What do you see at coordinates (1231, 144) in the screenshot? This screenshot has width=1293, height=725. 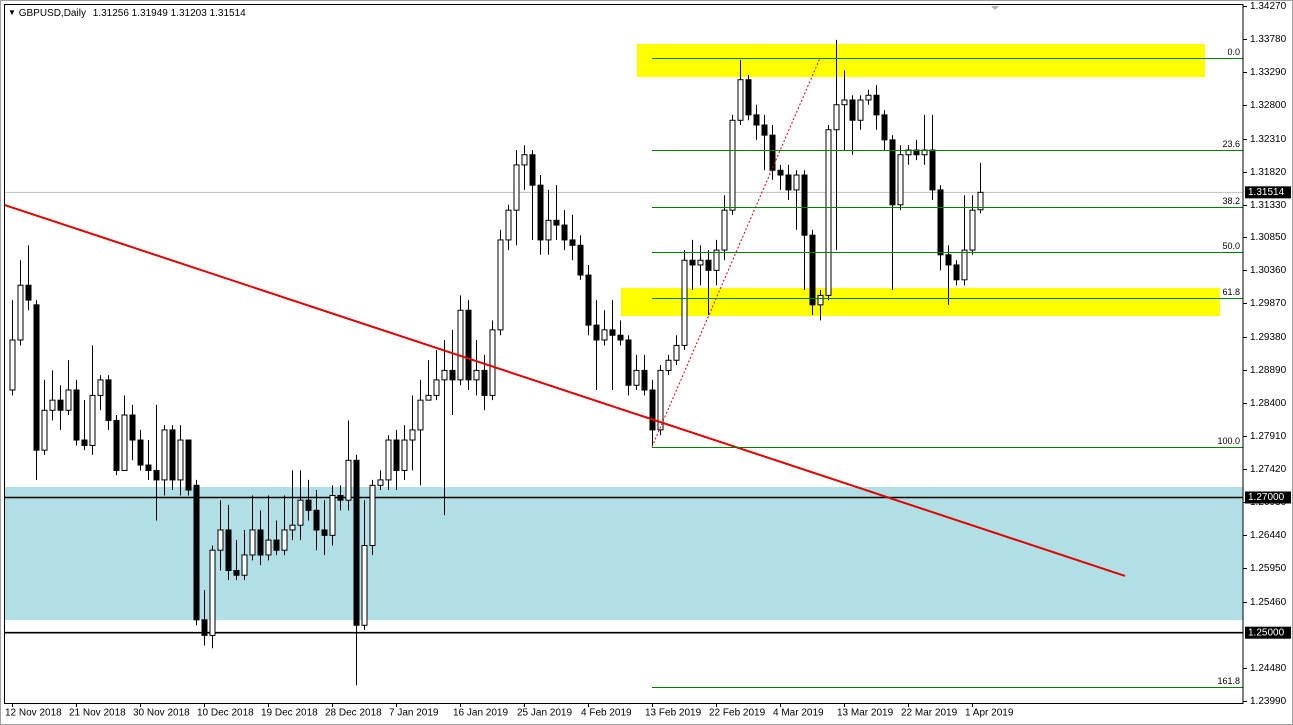 I see `fib-level-label: 23.6` at bounding box center [1231, 144].